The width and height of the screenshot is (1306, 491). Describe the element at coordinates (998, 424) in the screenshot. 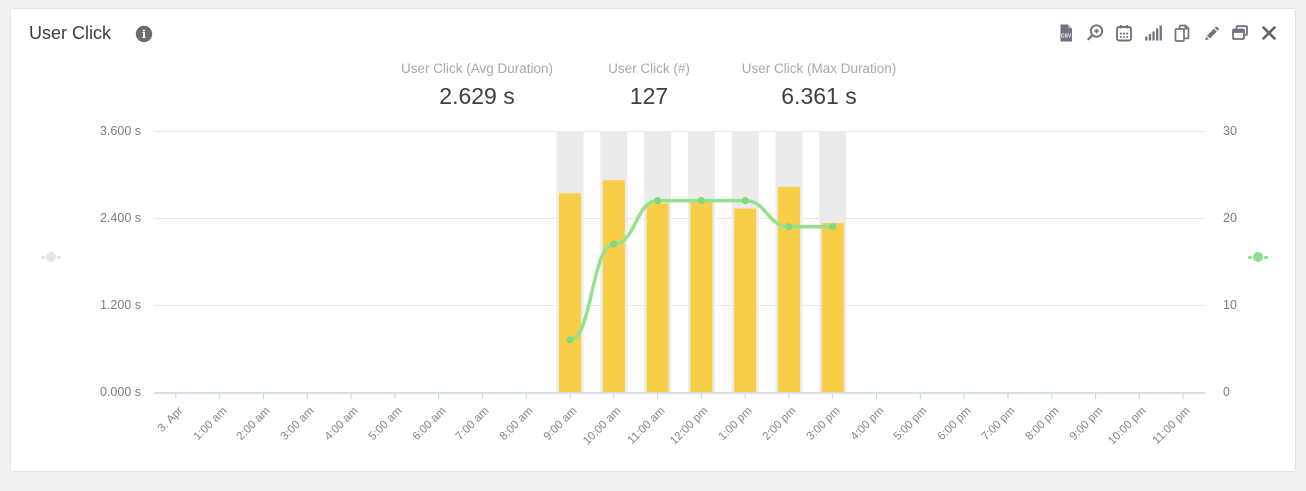

I see `x-axis-label: 7:00 pm` at that location.